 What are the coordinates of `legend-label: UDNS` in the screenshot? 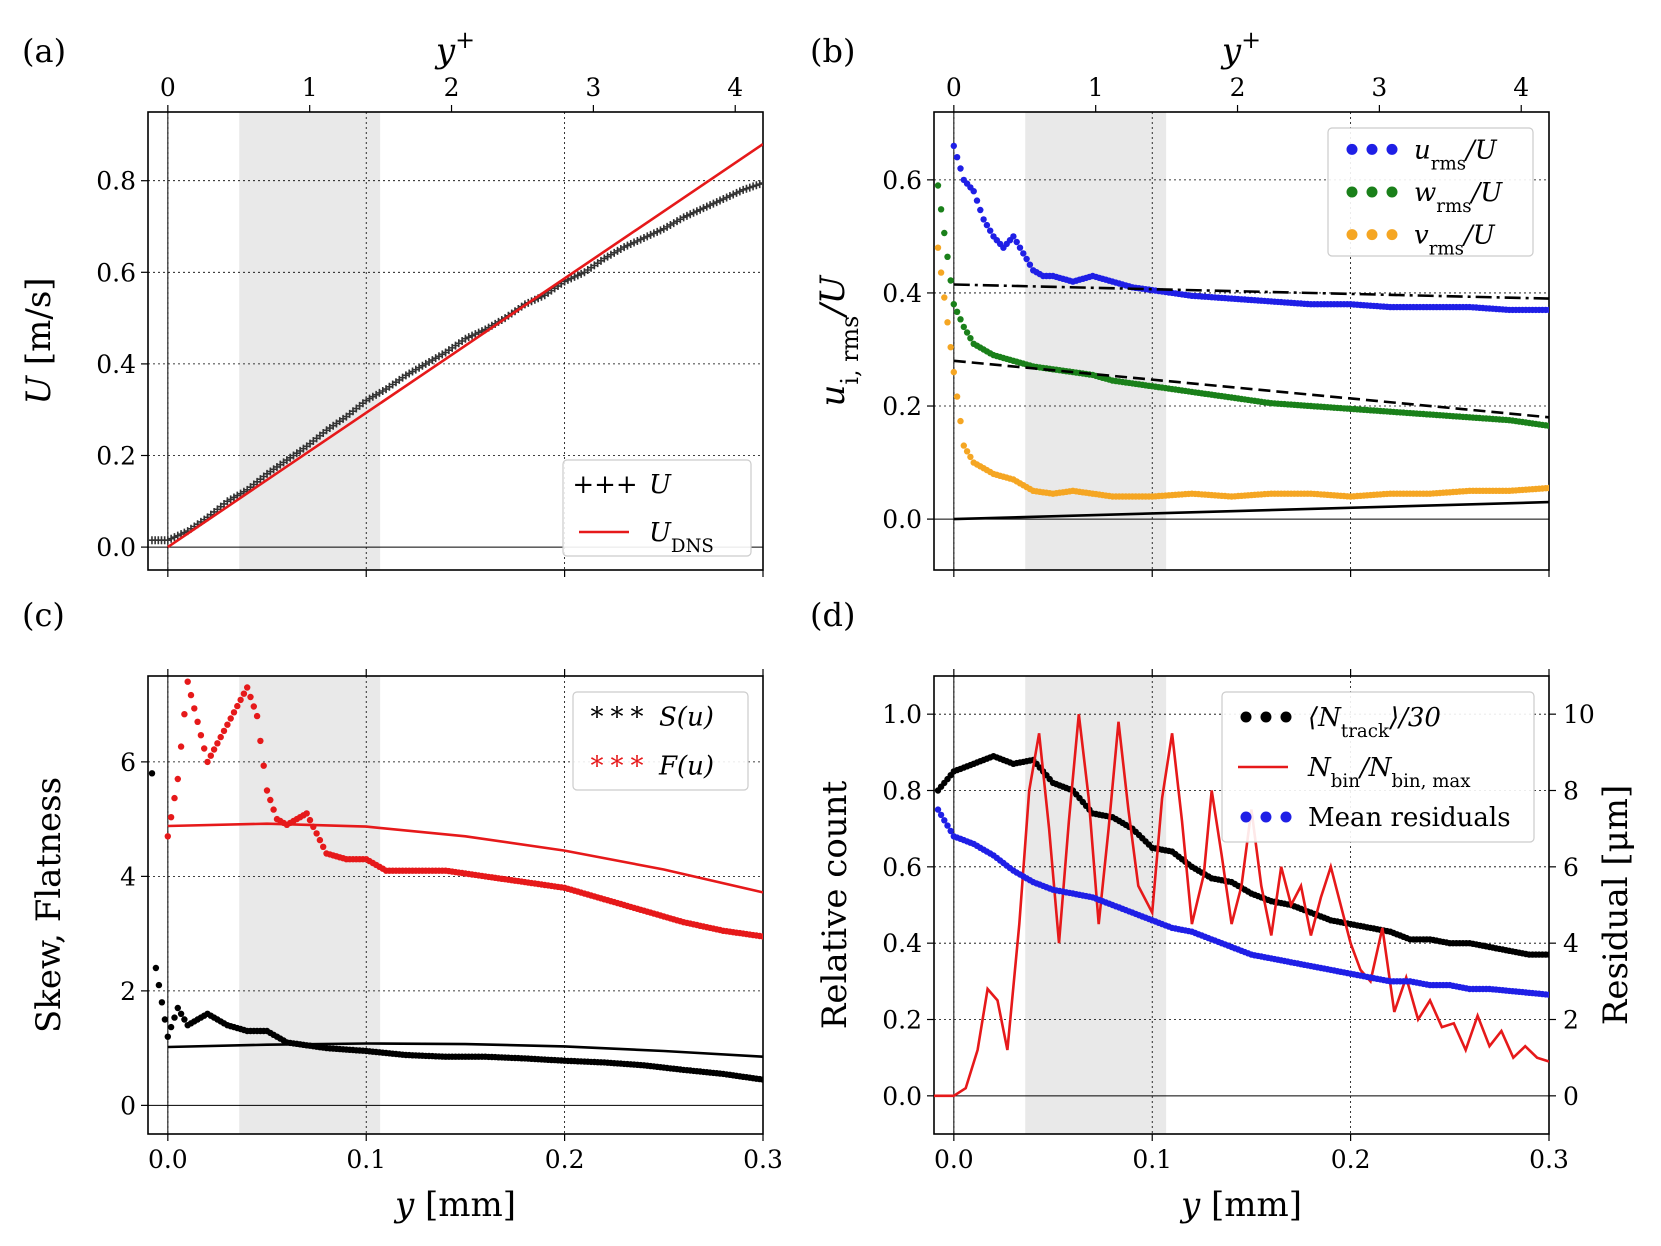 It's located at (681, 537).